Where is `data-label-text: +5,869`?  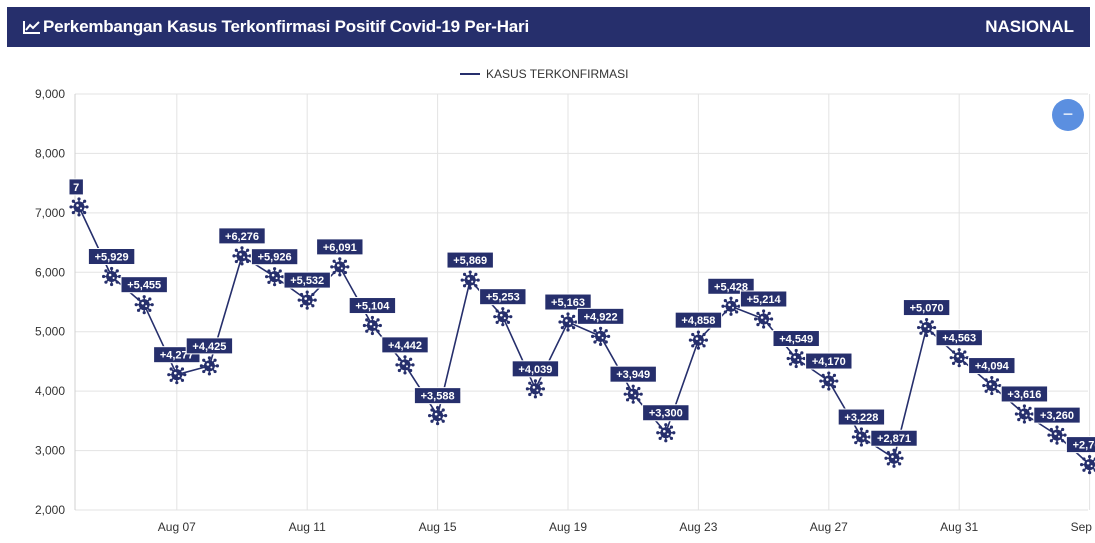 data-label-text: +5,869 is located at coordinates (470, 261).